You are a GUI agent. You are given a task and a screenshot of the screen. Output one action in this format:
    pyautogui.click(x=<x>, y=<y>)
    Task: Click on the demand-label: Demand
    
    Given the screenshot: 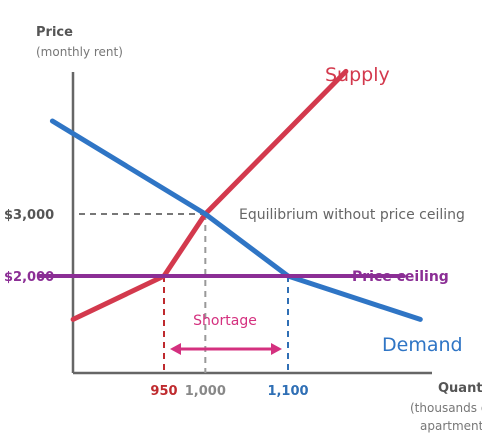 What is the action you would take?
    pyautogui.click(x=422, y=345)
    